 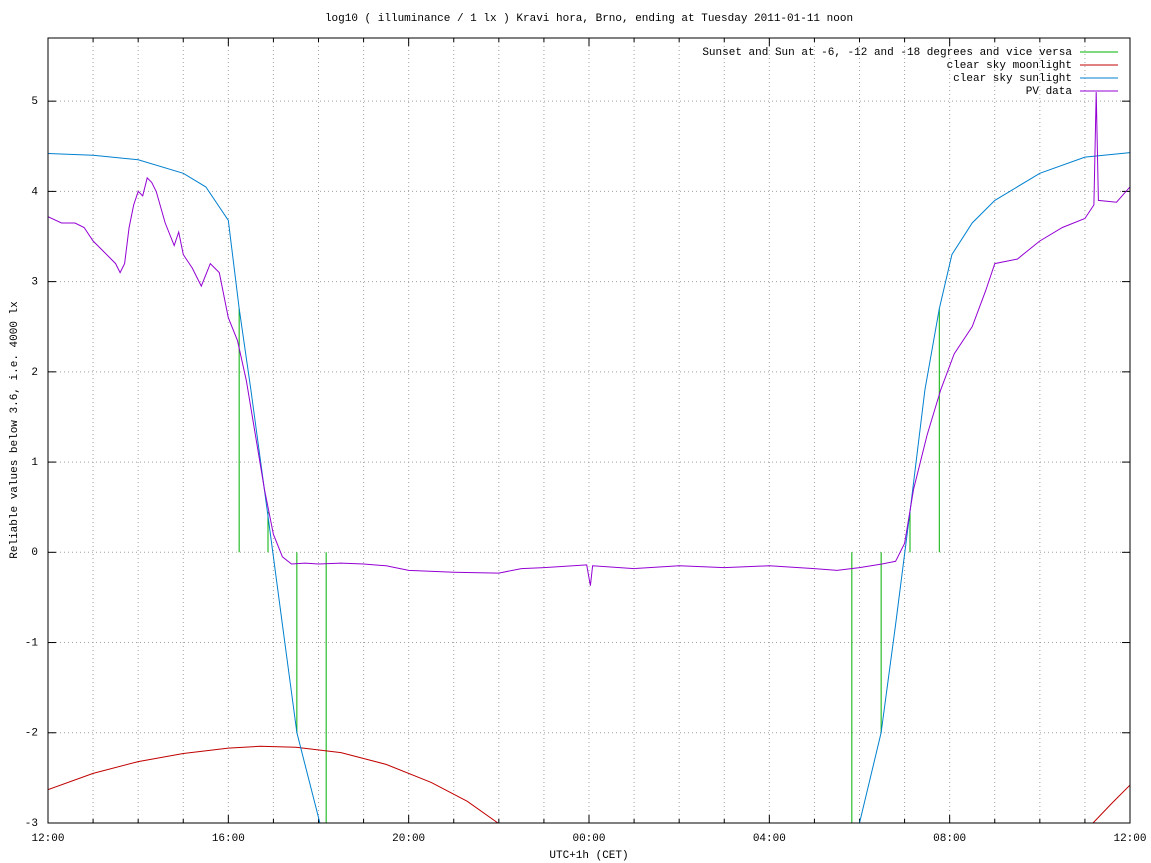 I want to click on y-tick-label: 5, so click(x=34, y=102).